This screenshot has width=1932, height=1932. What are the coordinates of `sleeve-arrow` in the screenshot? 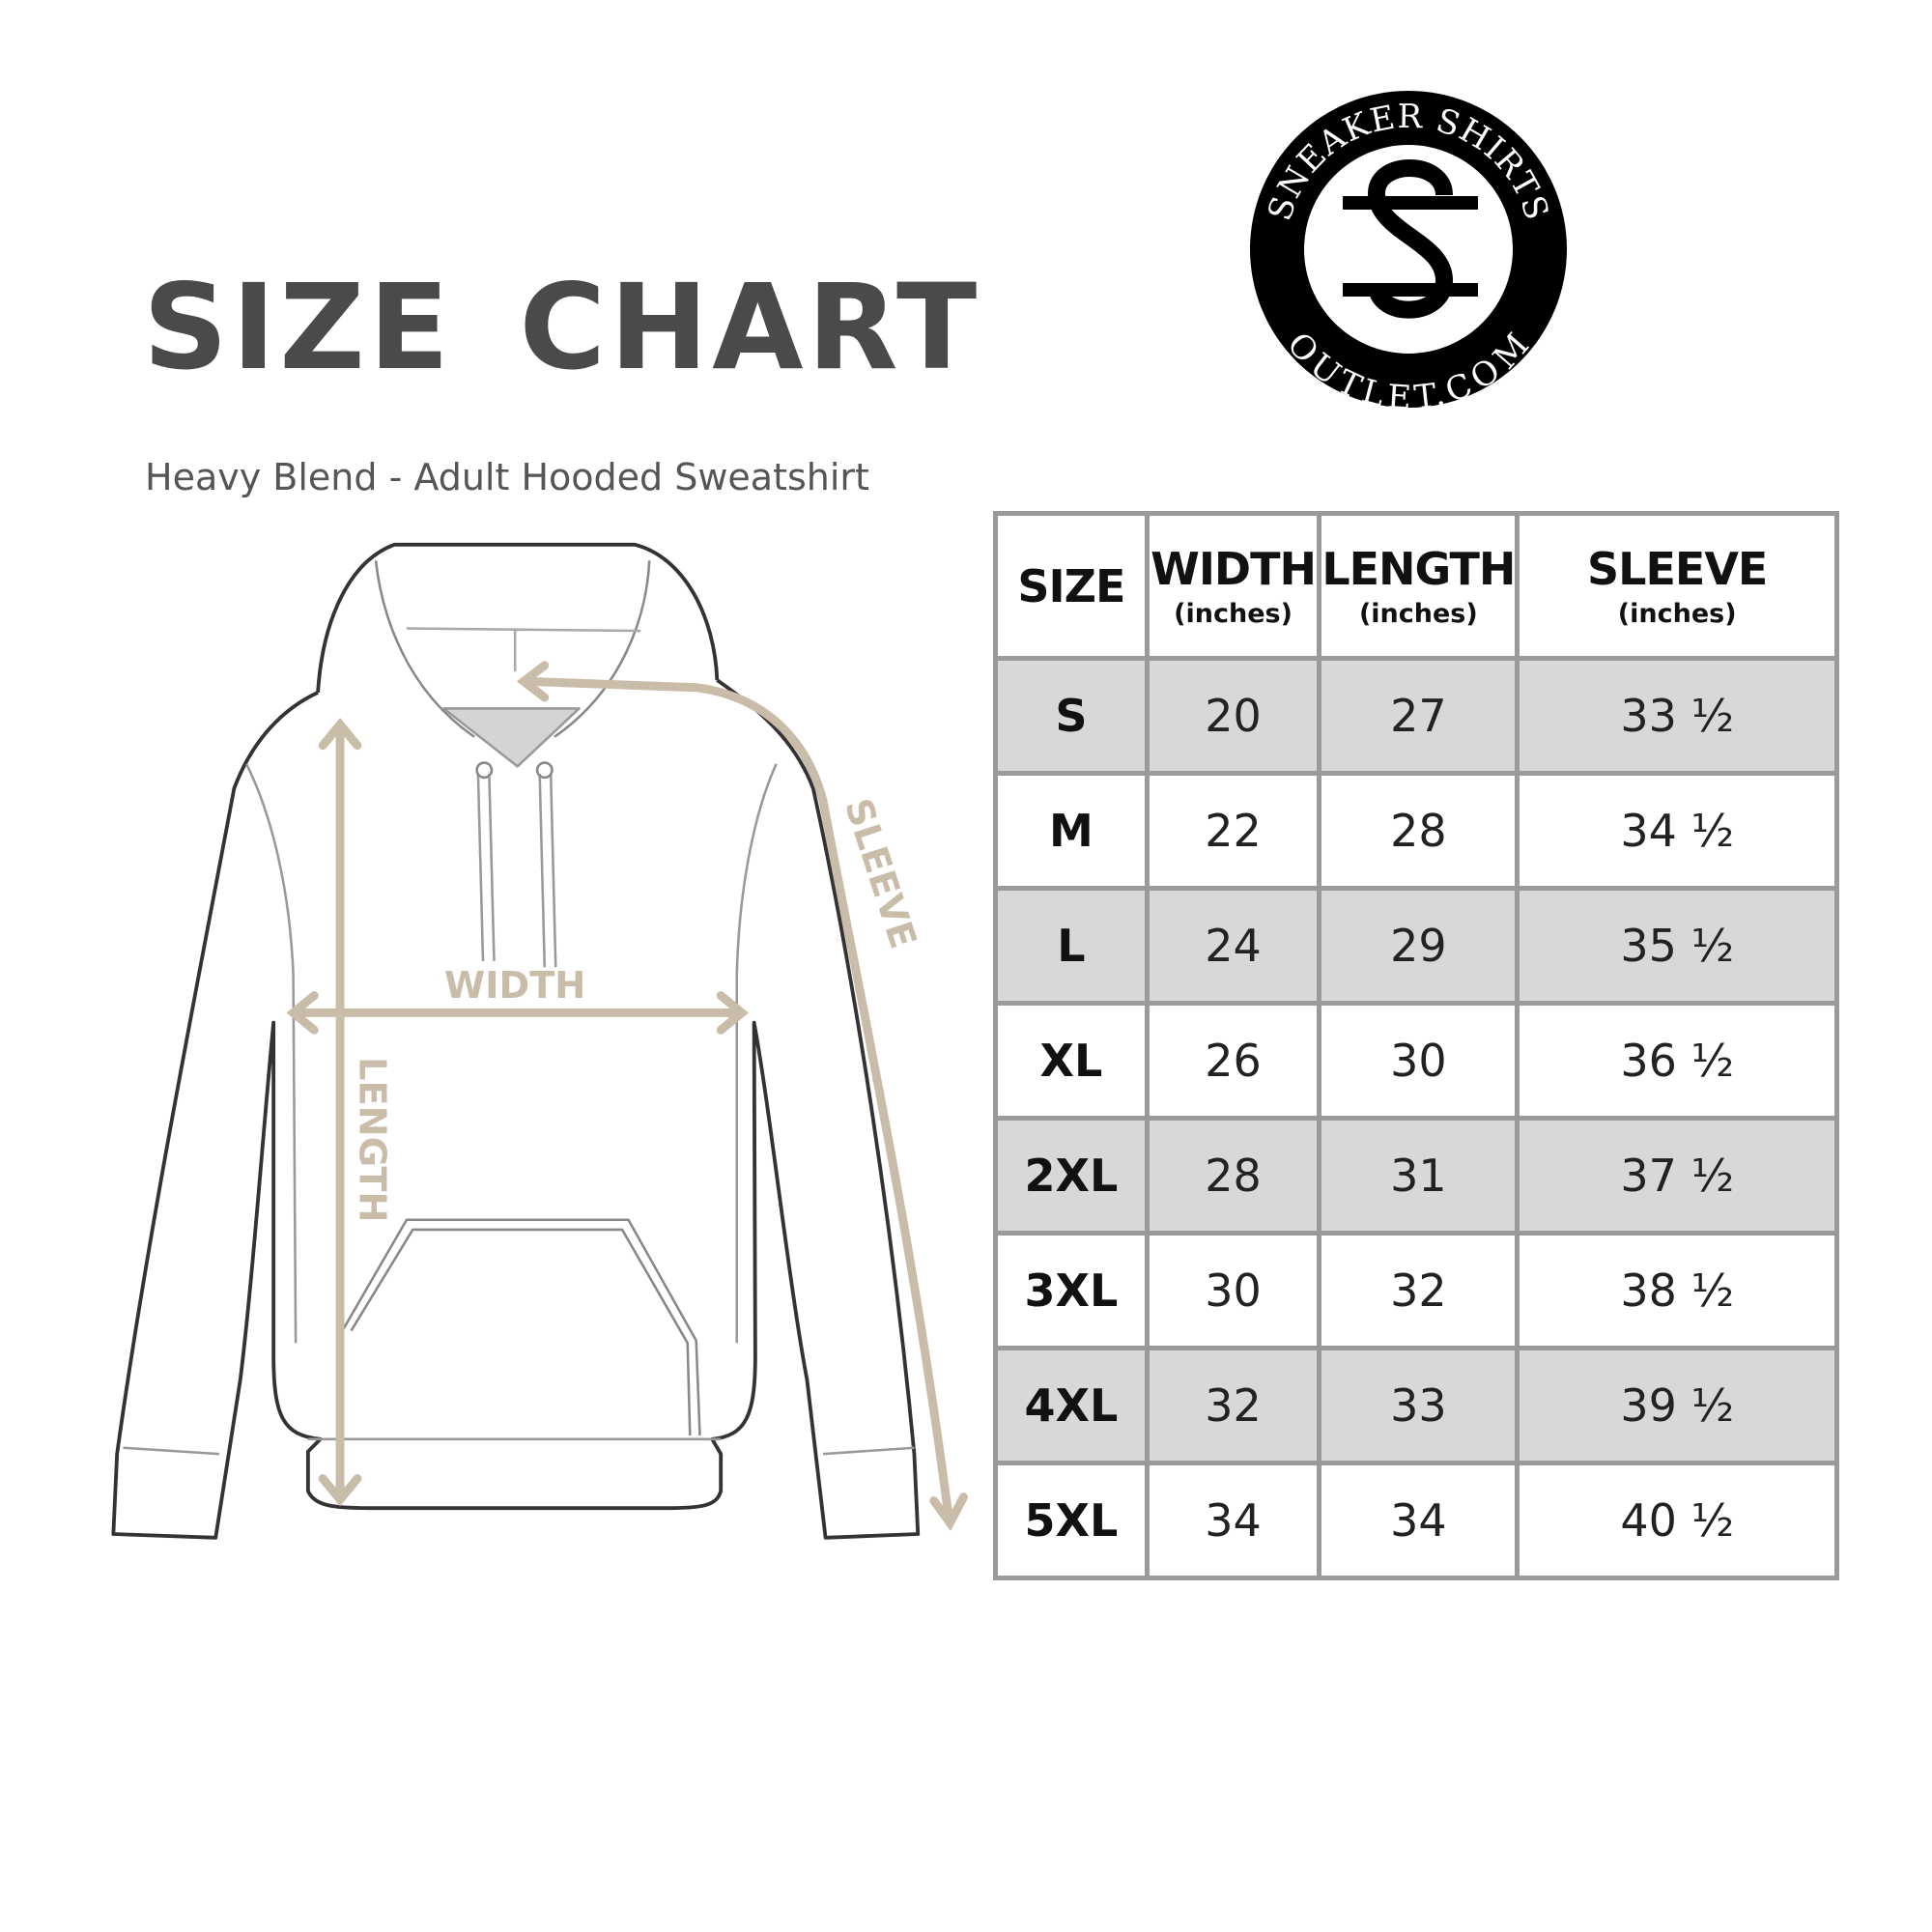 It's located at (738, 1099).